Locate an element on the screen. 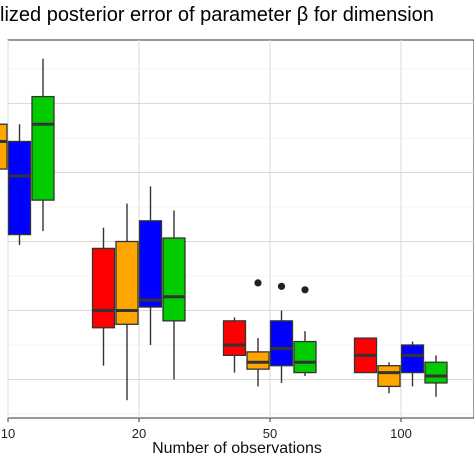  x-tick-label: 50 is located at coordinates (270, 433).